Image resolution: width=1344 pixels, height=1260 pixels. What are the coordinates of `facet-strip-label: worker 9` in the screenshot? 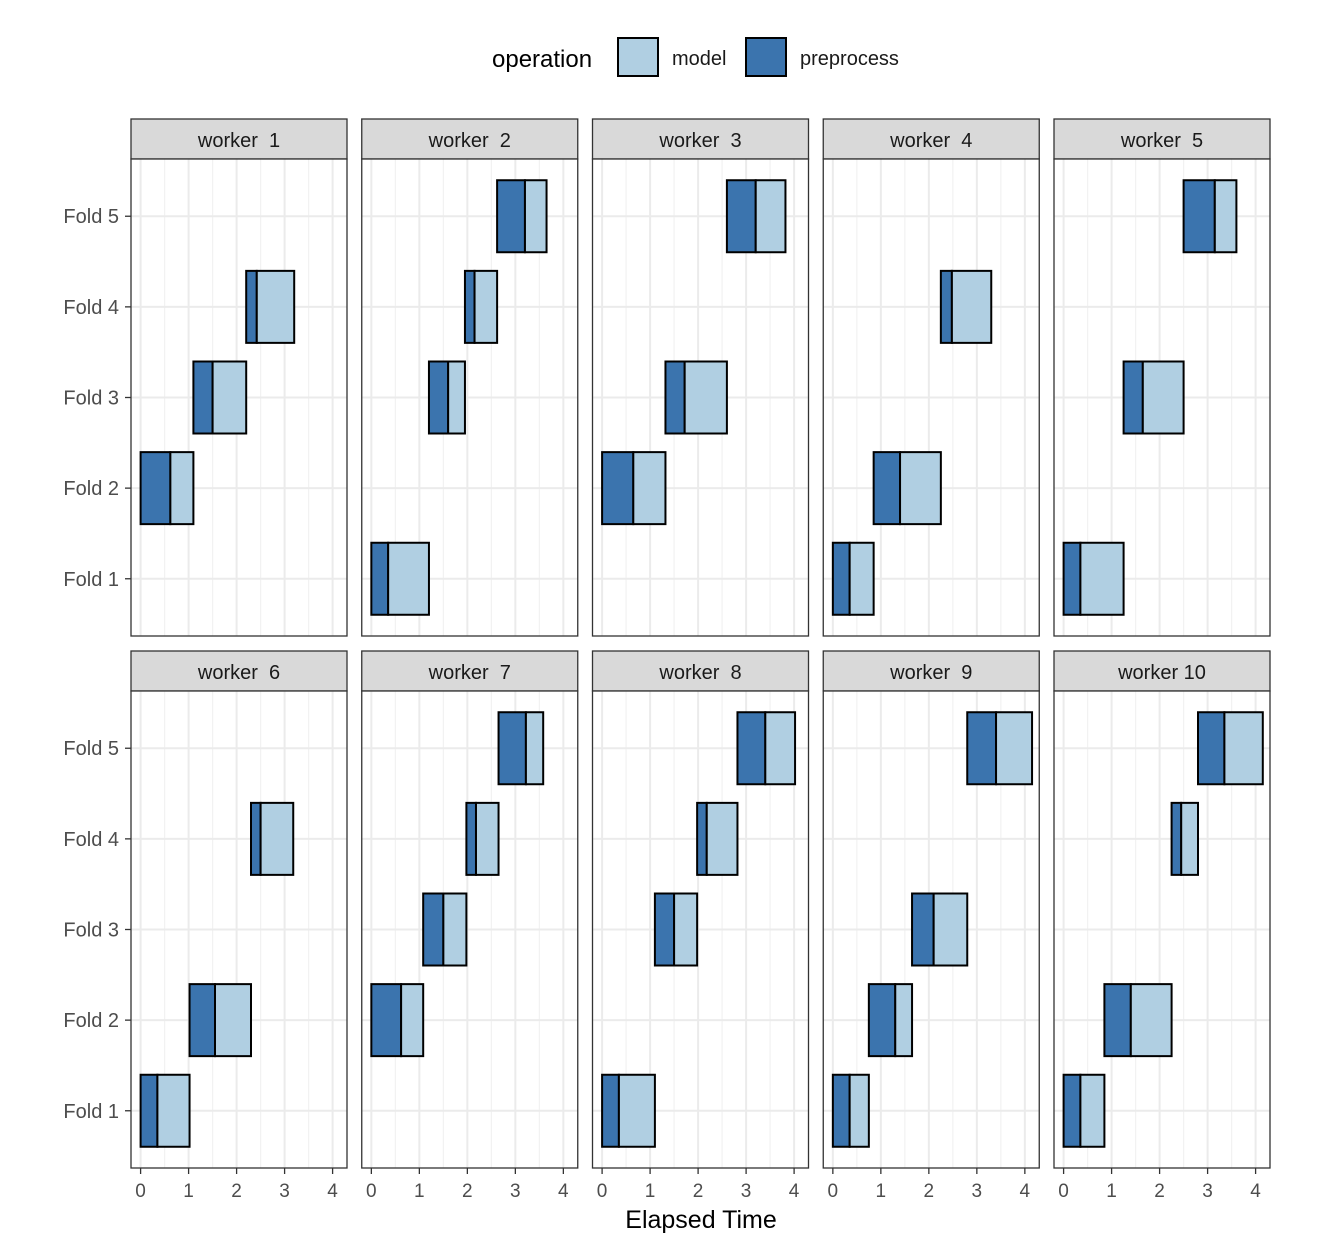 It's located at (930, 673).